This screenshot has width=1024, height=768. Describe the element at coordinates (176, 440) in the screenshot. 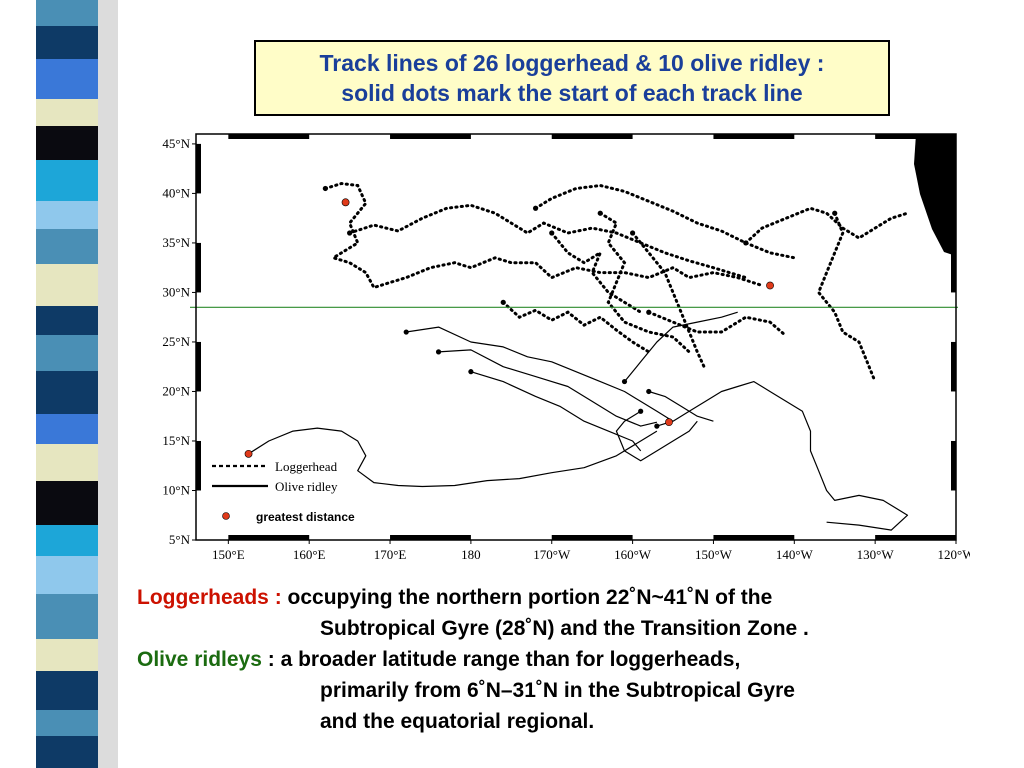

I see `lat-tick-label: 15°N` at that location.